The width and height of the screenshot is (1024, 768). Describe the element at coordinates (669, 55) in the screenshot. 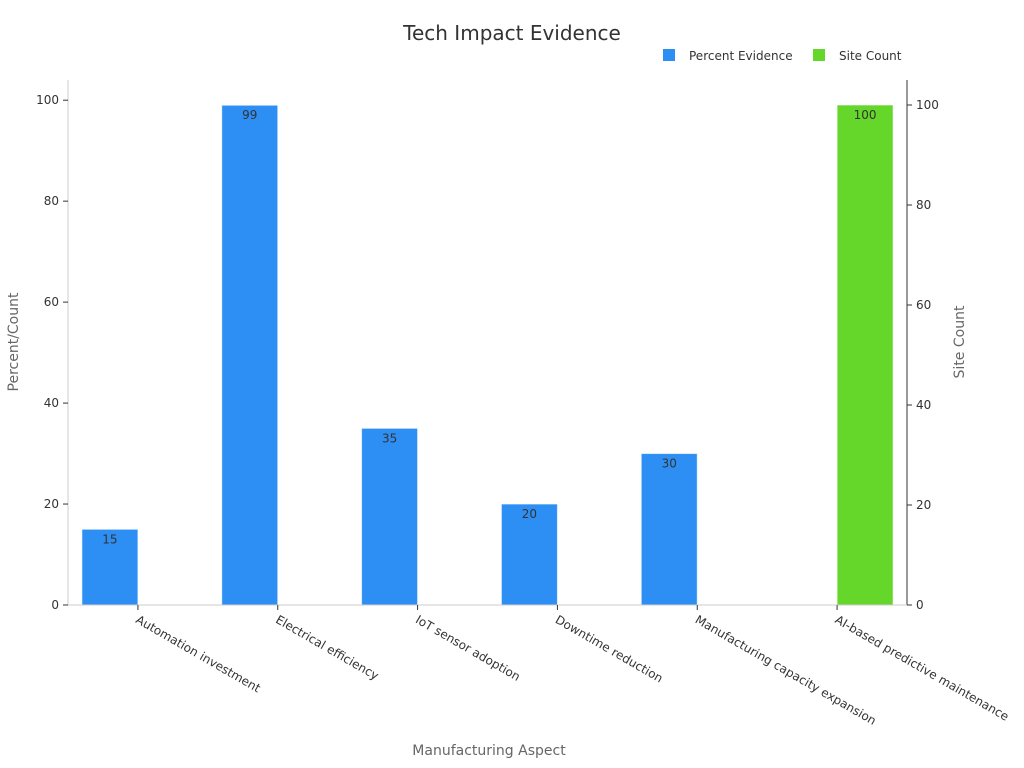

I see `legend-swatch-percent-evidence` at that location.